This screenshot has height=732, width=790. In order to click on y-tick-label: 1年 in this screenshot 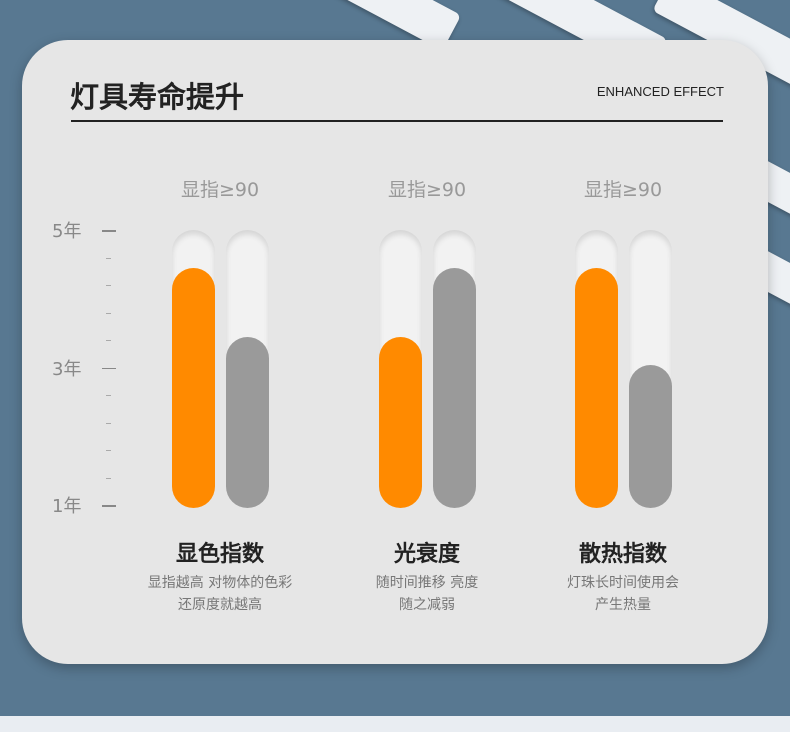, I will do `click(67, 506)`.